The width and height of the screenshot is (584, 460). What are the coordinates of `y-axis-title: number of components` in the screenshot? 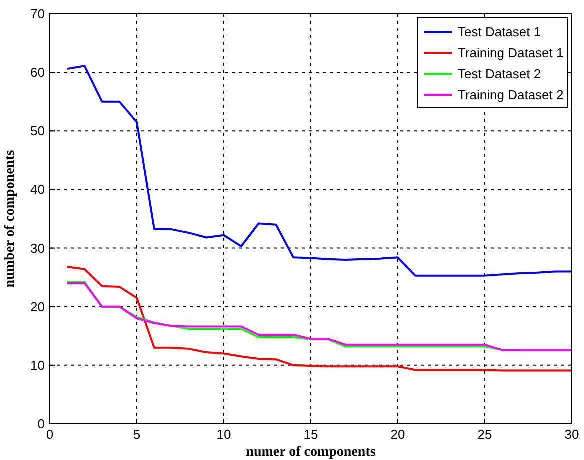 It's located at (10, 219).